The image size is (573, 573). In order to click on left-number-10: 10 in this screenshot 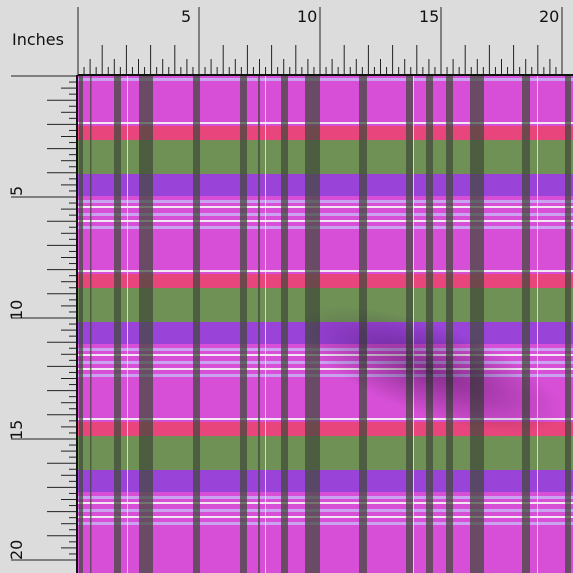, I will do `click(16, 310)`.